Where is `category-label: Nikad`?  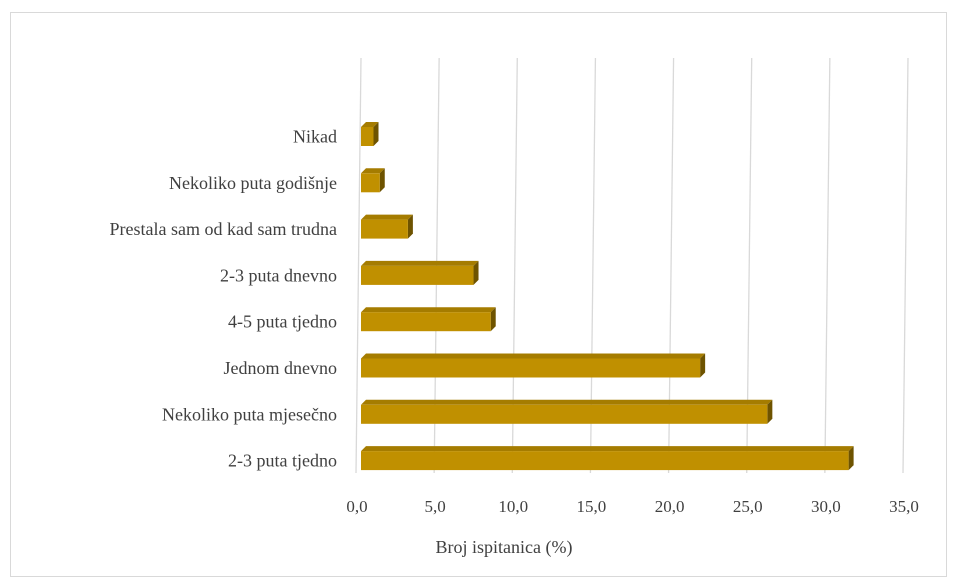
category-label: Nikad is located at coordinates (315, 137).